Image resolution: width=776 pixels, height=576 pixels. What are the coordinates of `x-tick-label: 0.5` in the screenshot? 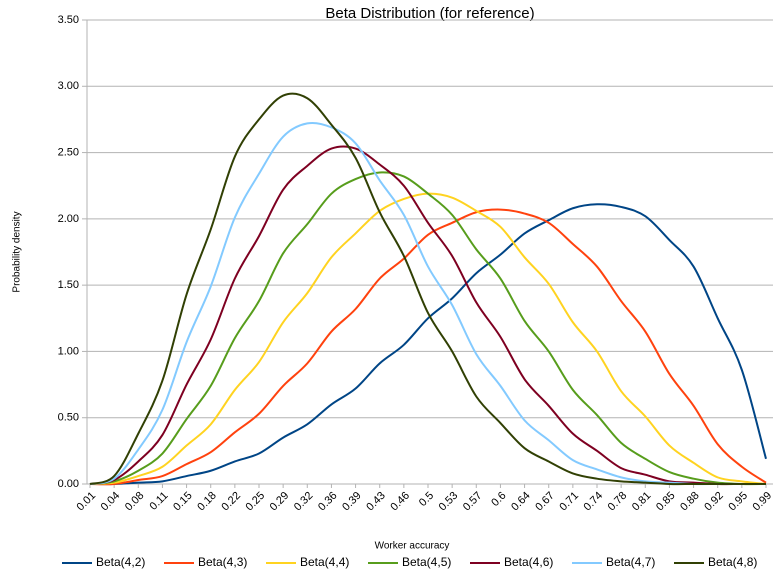 It's located at (426, 499).